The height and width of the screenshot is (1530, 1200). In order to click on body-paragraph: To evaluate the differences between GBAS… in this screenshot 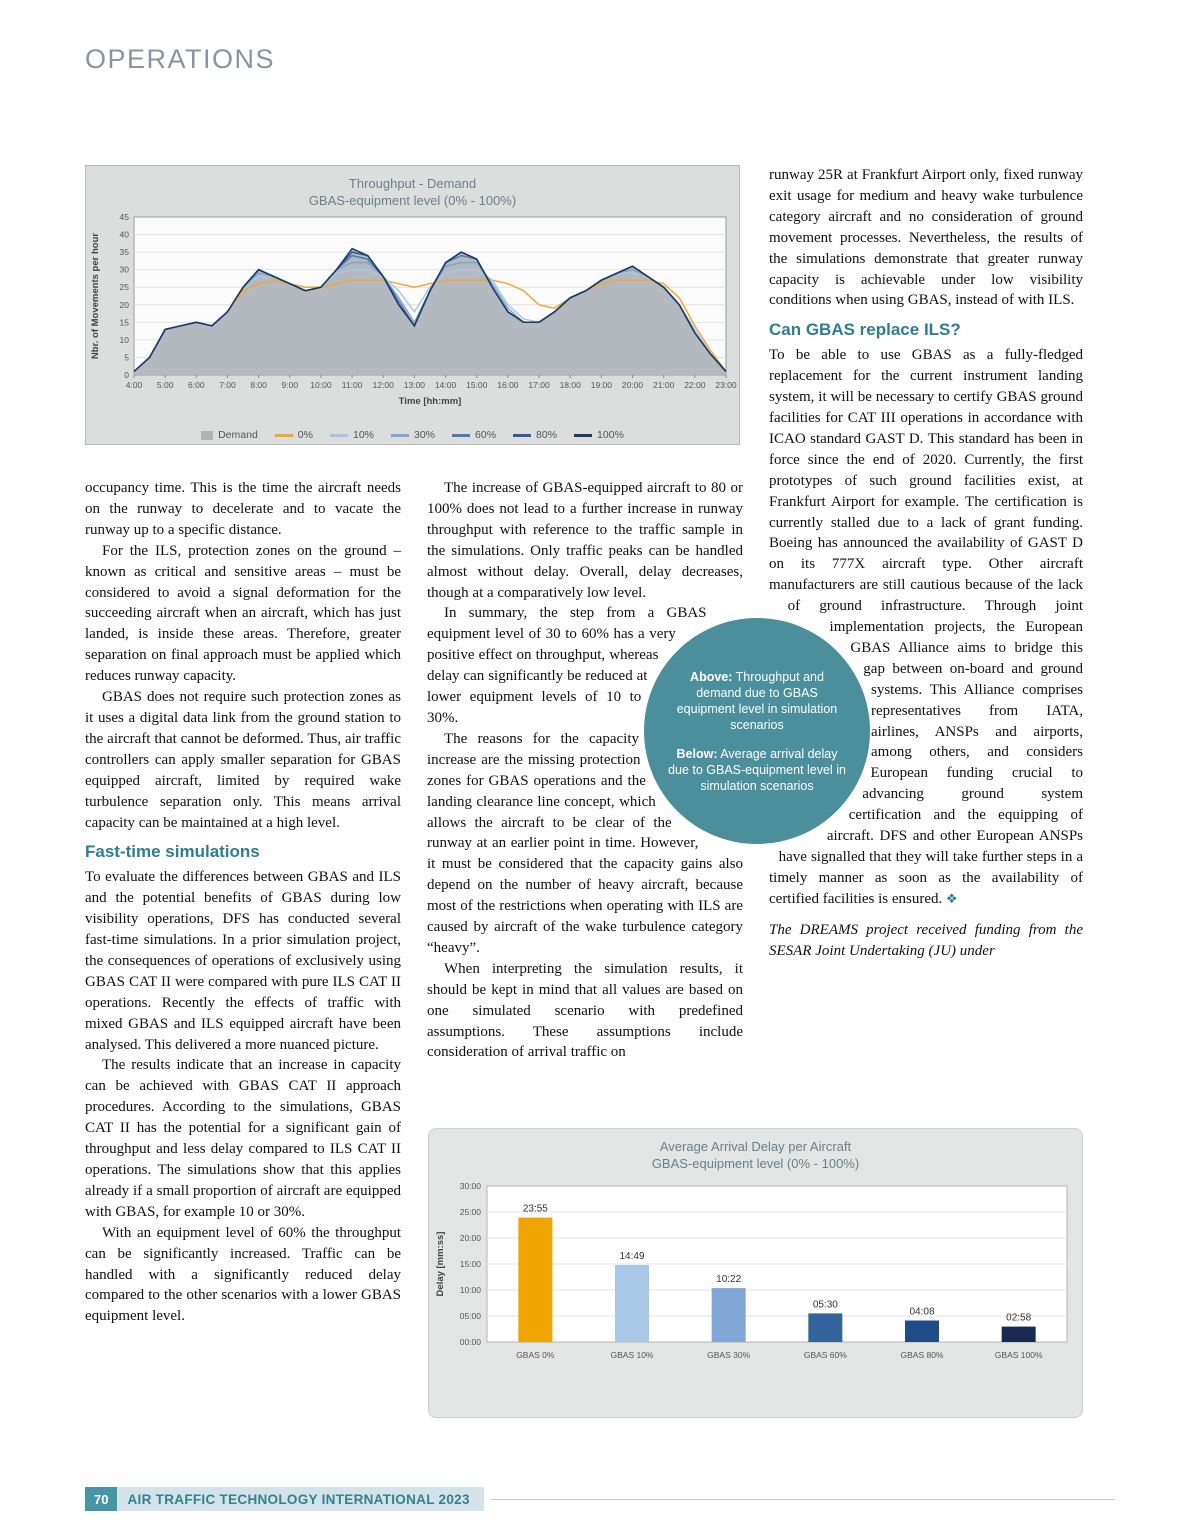, I will do `click(243, 961)`.